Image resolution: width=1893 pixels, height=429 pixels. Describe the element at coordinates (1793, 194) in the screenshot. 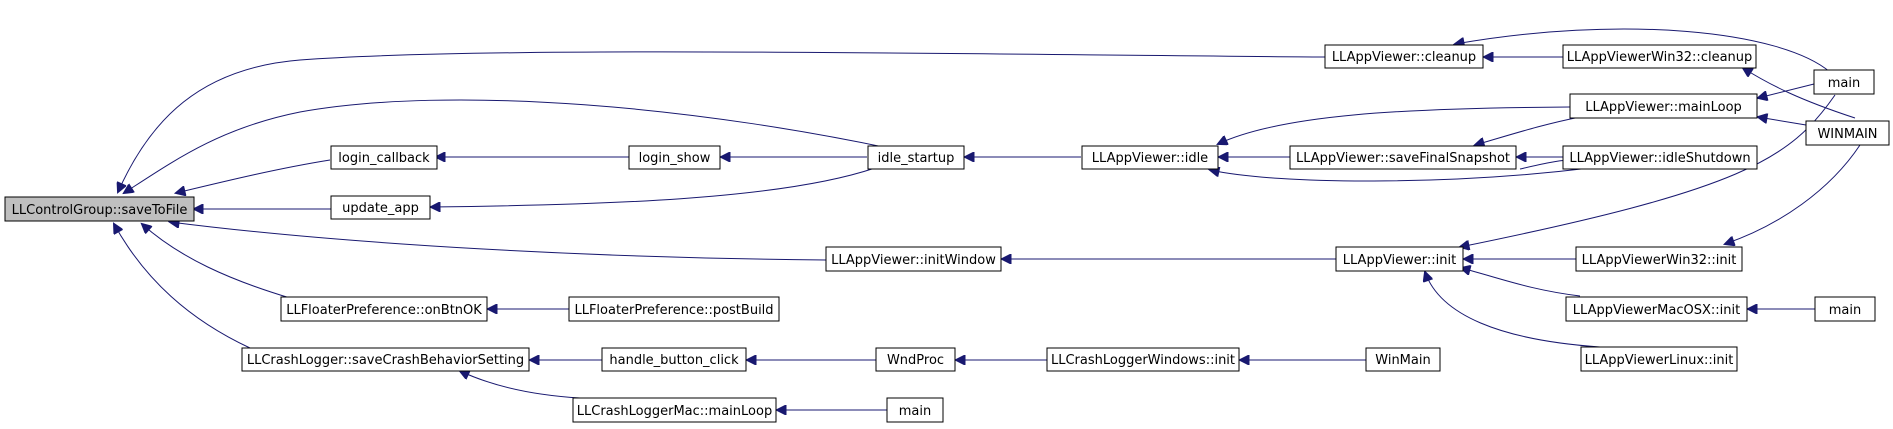

I see `edge-winmain-to-win32-init` at that location.